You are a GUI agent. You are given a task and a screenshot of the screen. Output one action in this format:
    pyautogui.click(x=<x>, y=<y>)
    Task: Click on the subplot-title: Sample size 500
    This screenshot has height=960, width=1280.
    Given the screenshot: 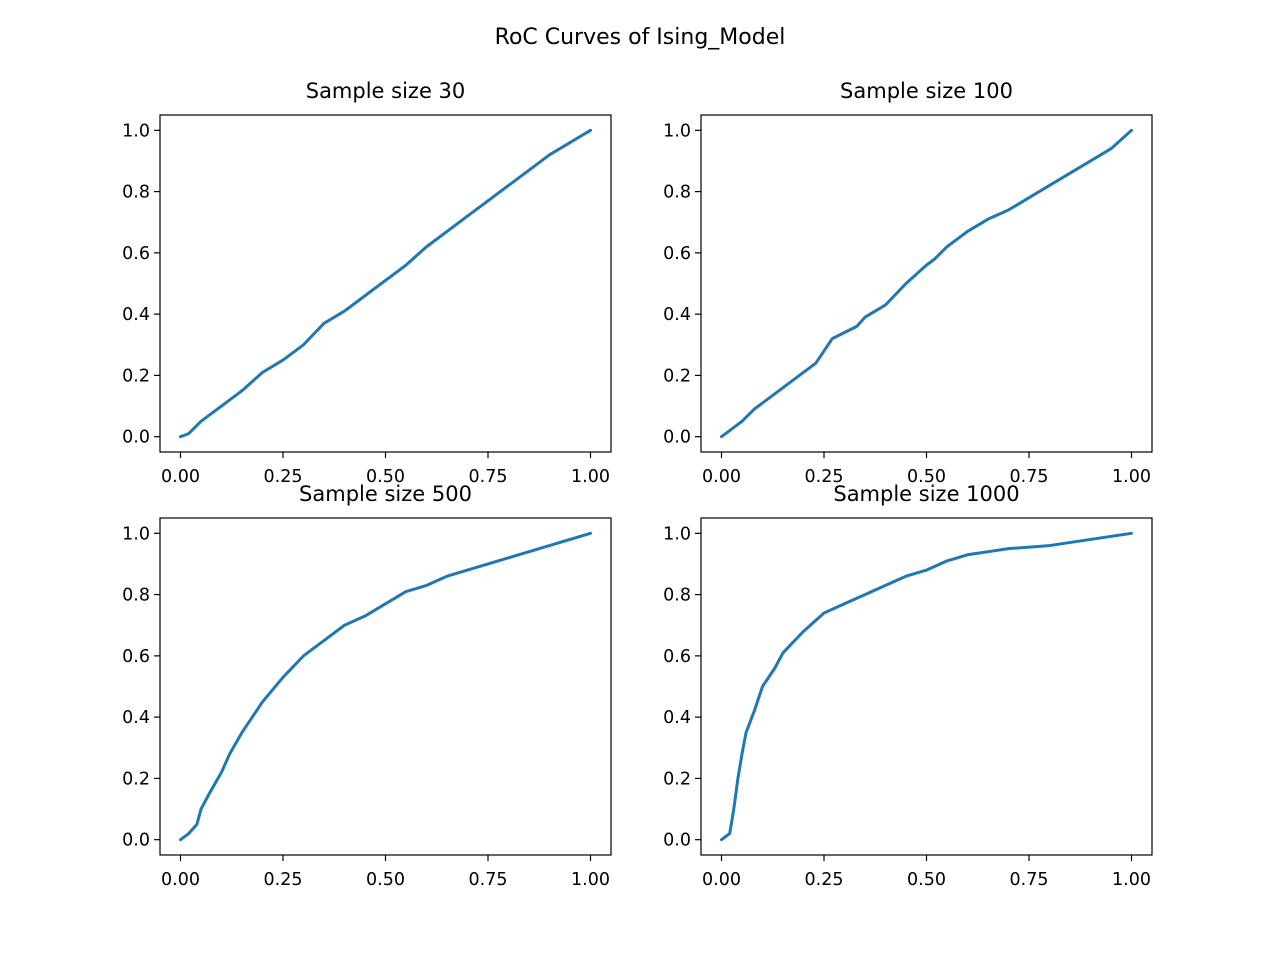 What is the action you would take?
    pyautogui.click(x=385, y=494)
    